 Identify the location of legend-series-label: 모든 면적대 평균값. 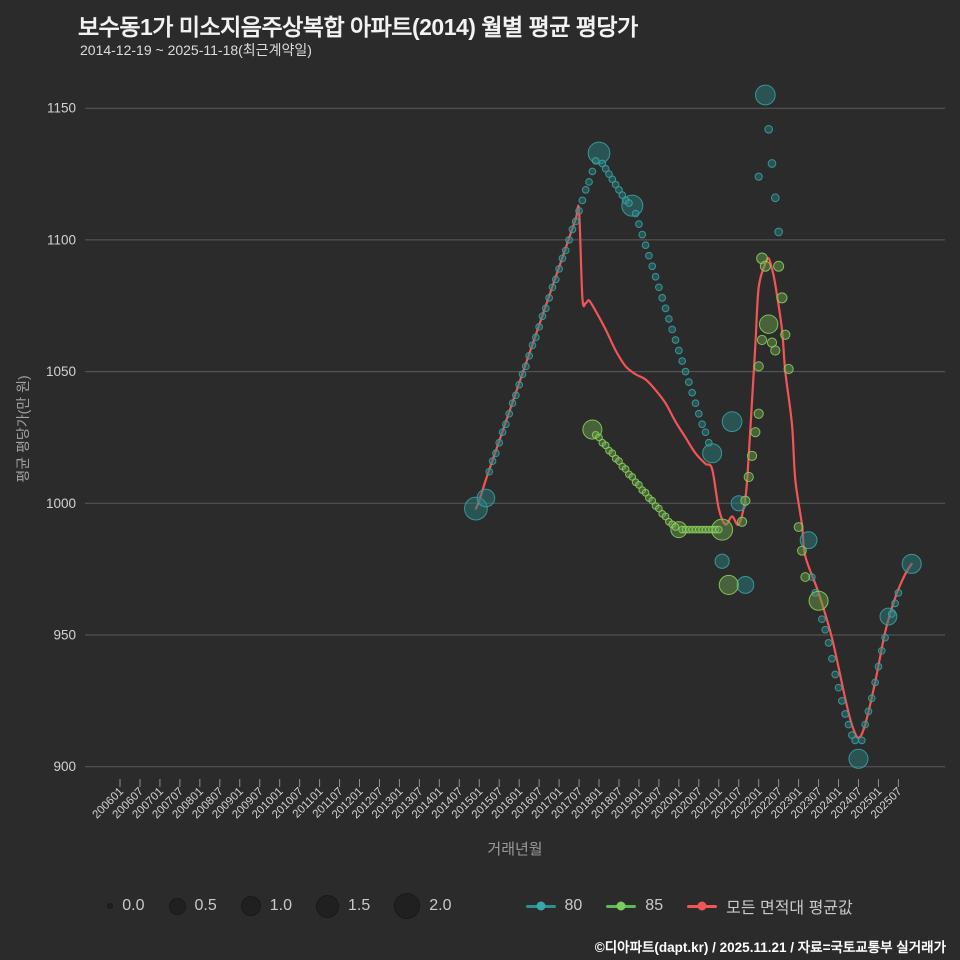
(789, 908).